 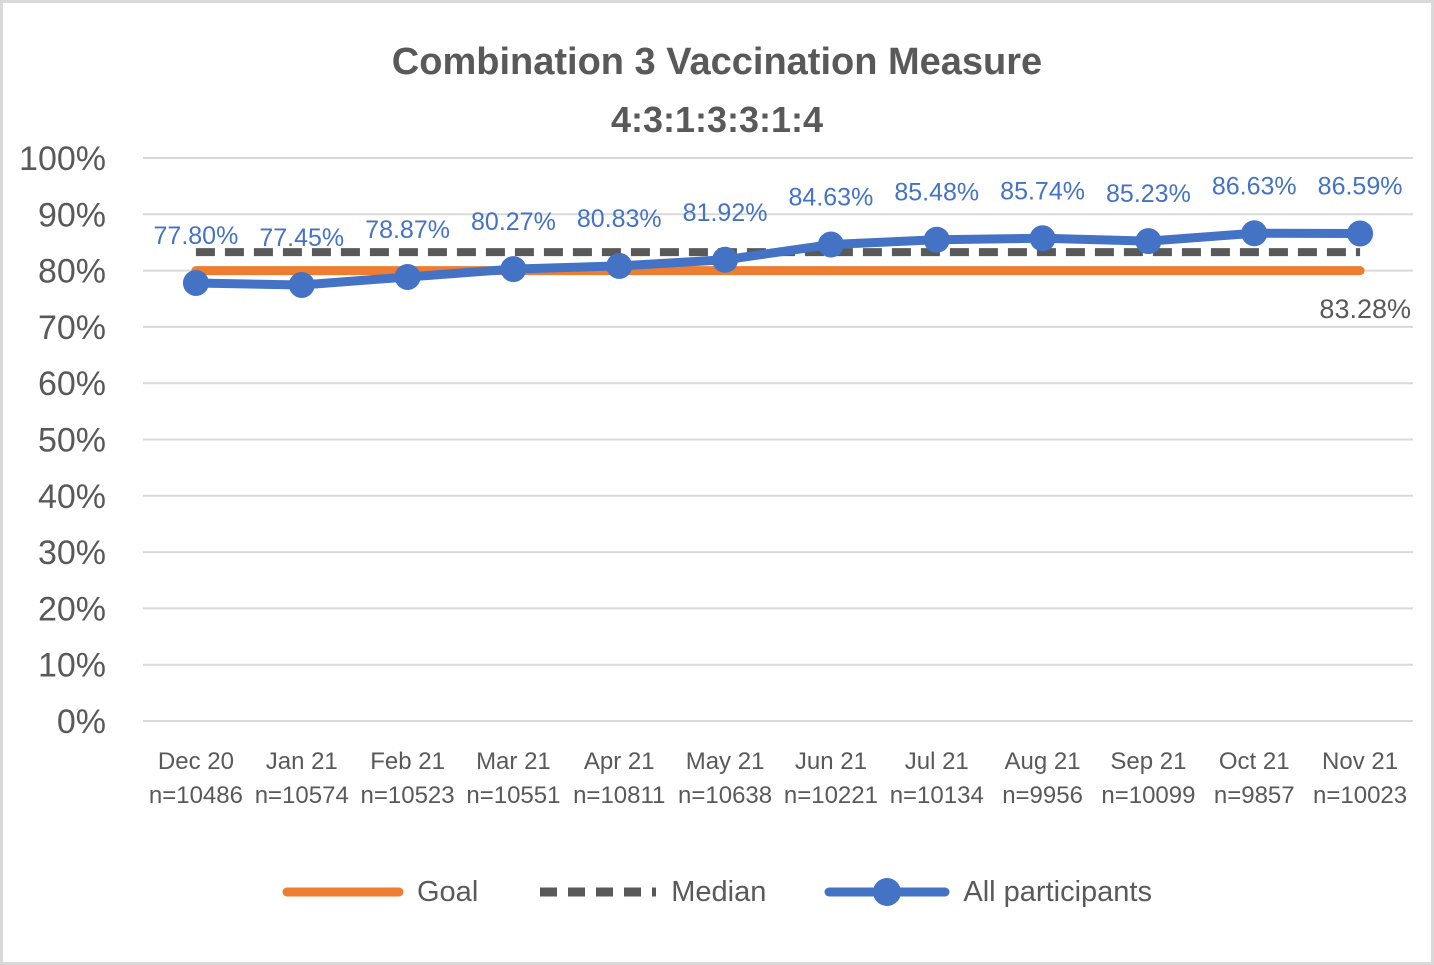 I want to click on legend: Goal Median All participants, so click(x=717, y=892).